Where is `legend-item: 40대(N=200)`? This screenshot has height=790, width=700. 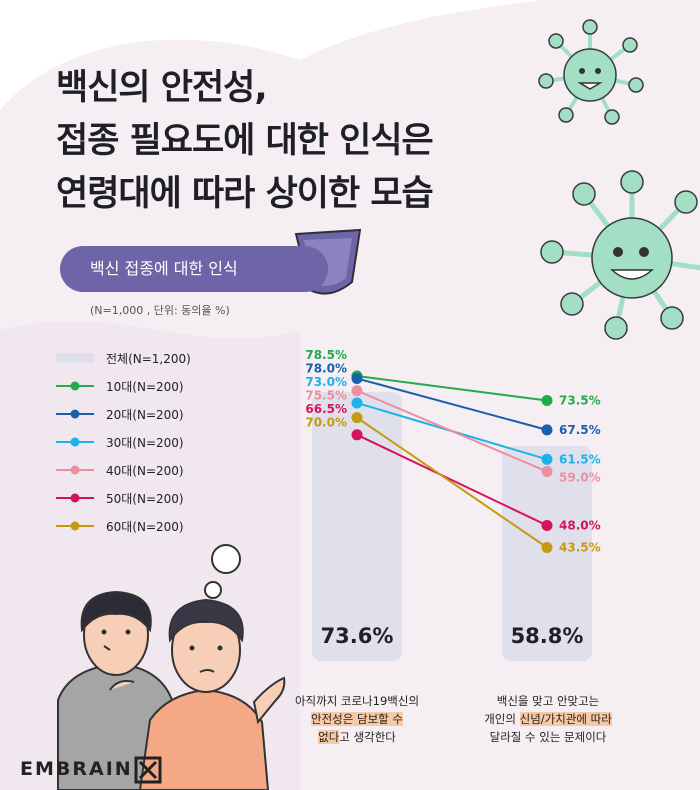 legend-item: 40대(N=200) is located at coordinates (123, 470).